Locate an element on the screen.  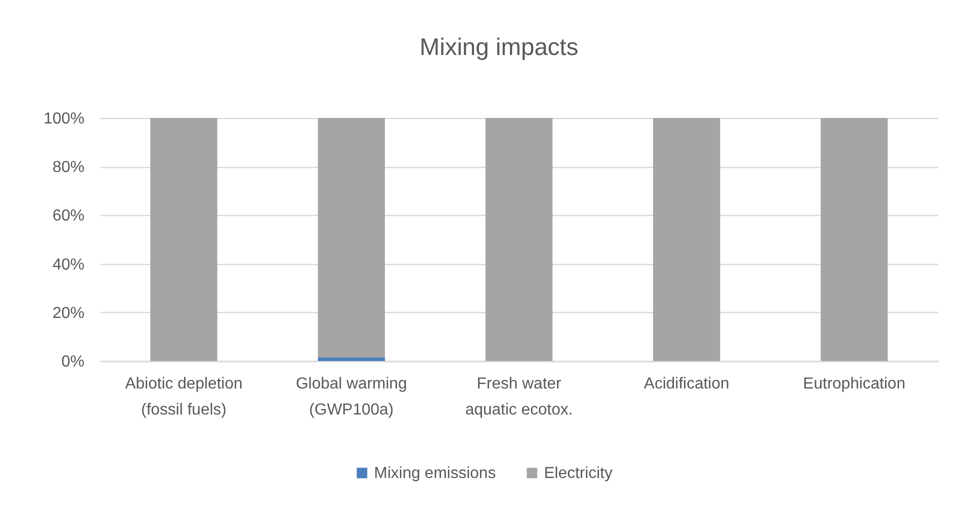
y-tick-label: 100% is located at coordinates (64, 119).